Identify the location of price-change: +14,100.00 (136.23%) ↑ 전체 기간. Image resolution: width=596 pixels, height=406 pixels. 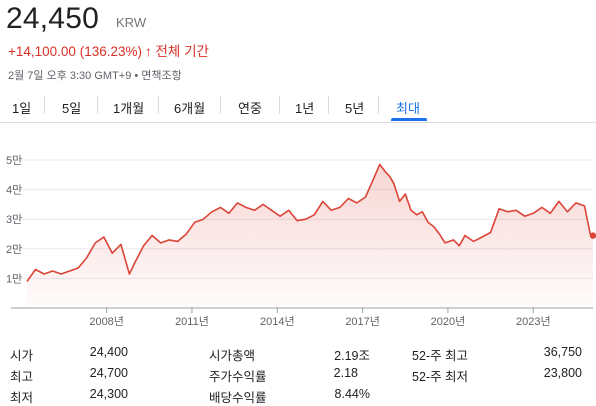
(108, 50).